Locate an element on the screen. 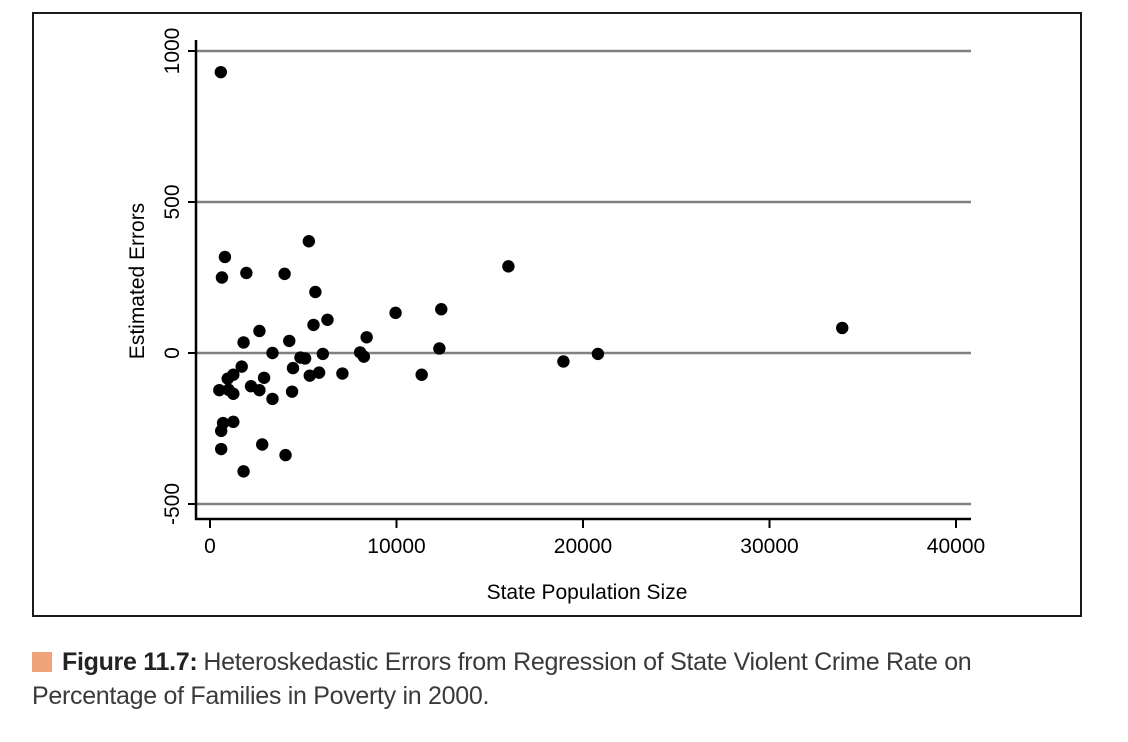  x-tick-label: 30000 is located at coordinates (769, 546).